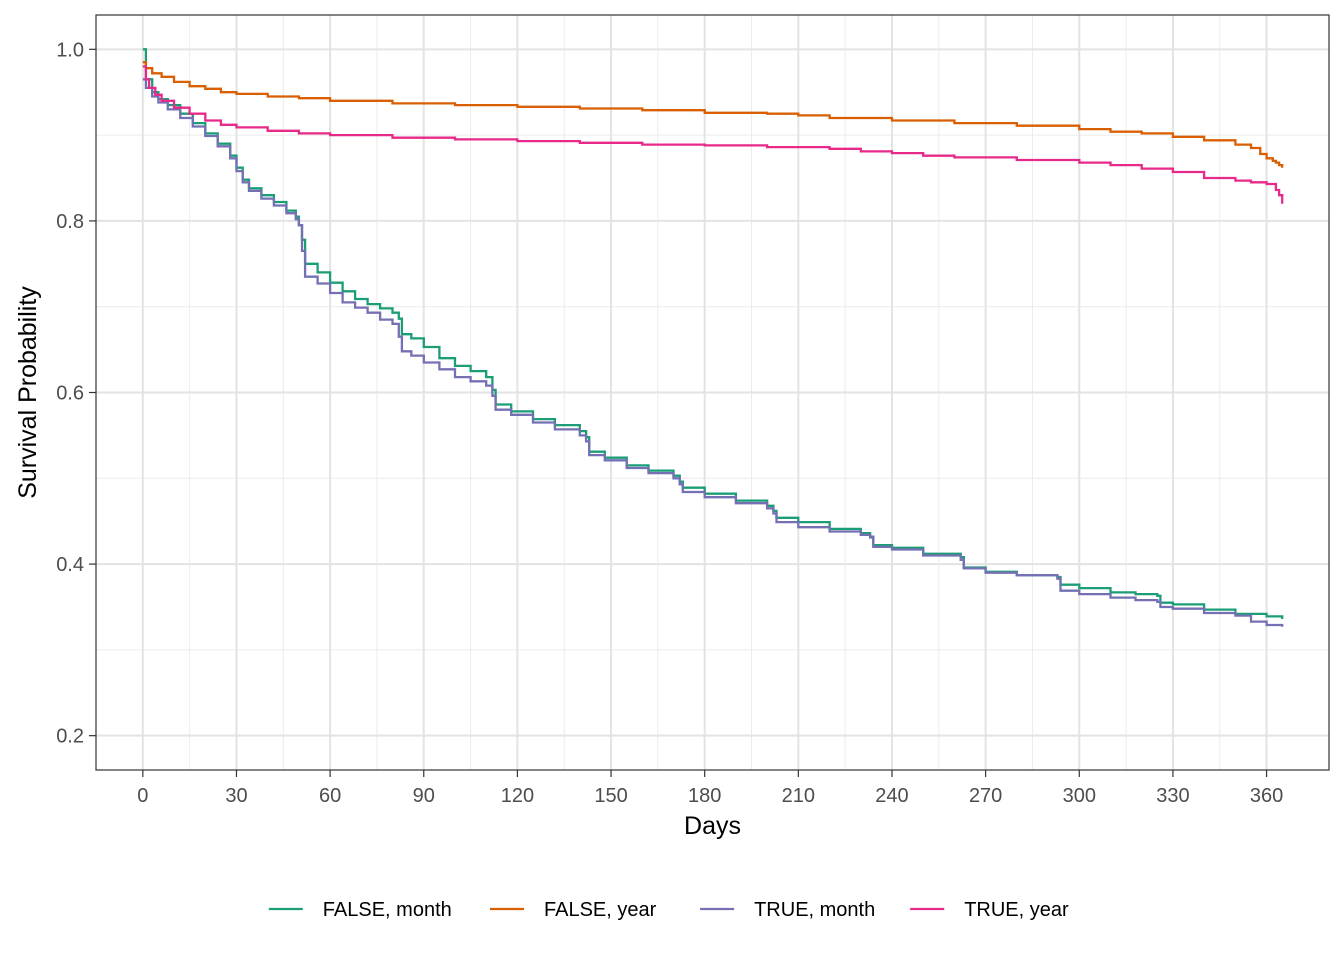 Image resolution: width=1344 pixels, height=960 pixels. I want to click on y-axis: 0.2 0.4 0.6 0.8 1.0, so click(76, 393).